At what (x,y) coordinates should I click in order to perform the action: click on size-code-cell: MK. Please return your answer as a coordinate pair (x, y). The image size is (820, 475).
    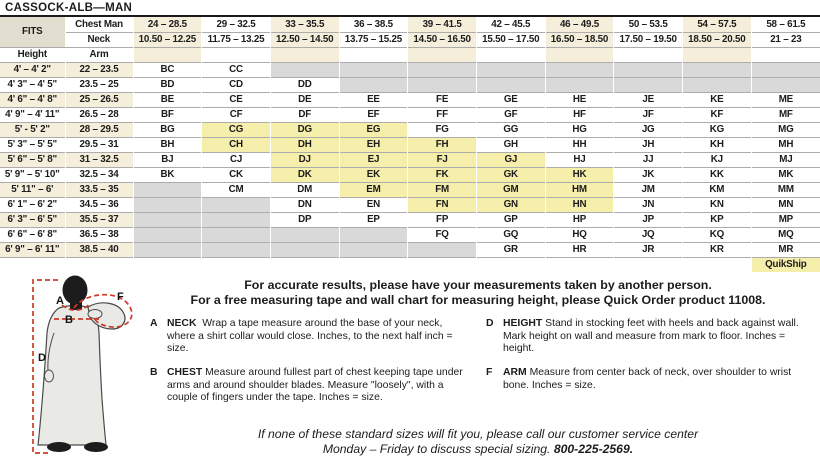
    Looking at the image, I should click on (785, 174).